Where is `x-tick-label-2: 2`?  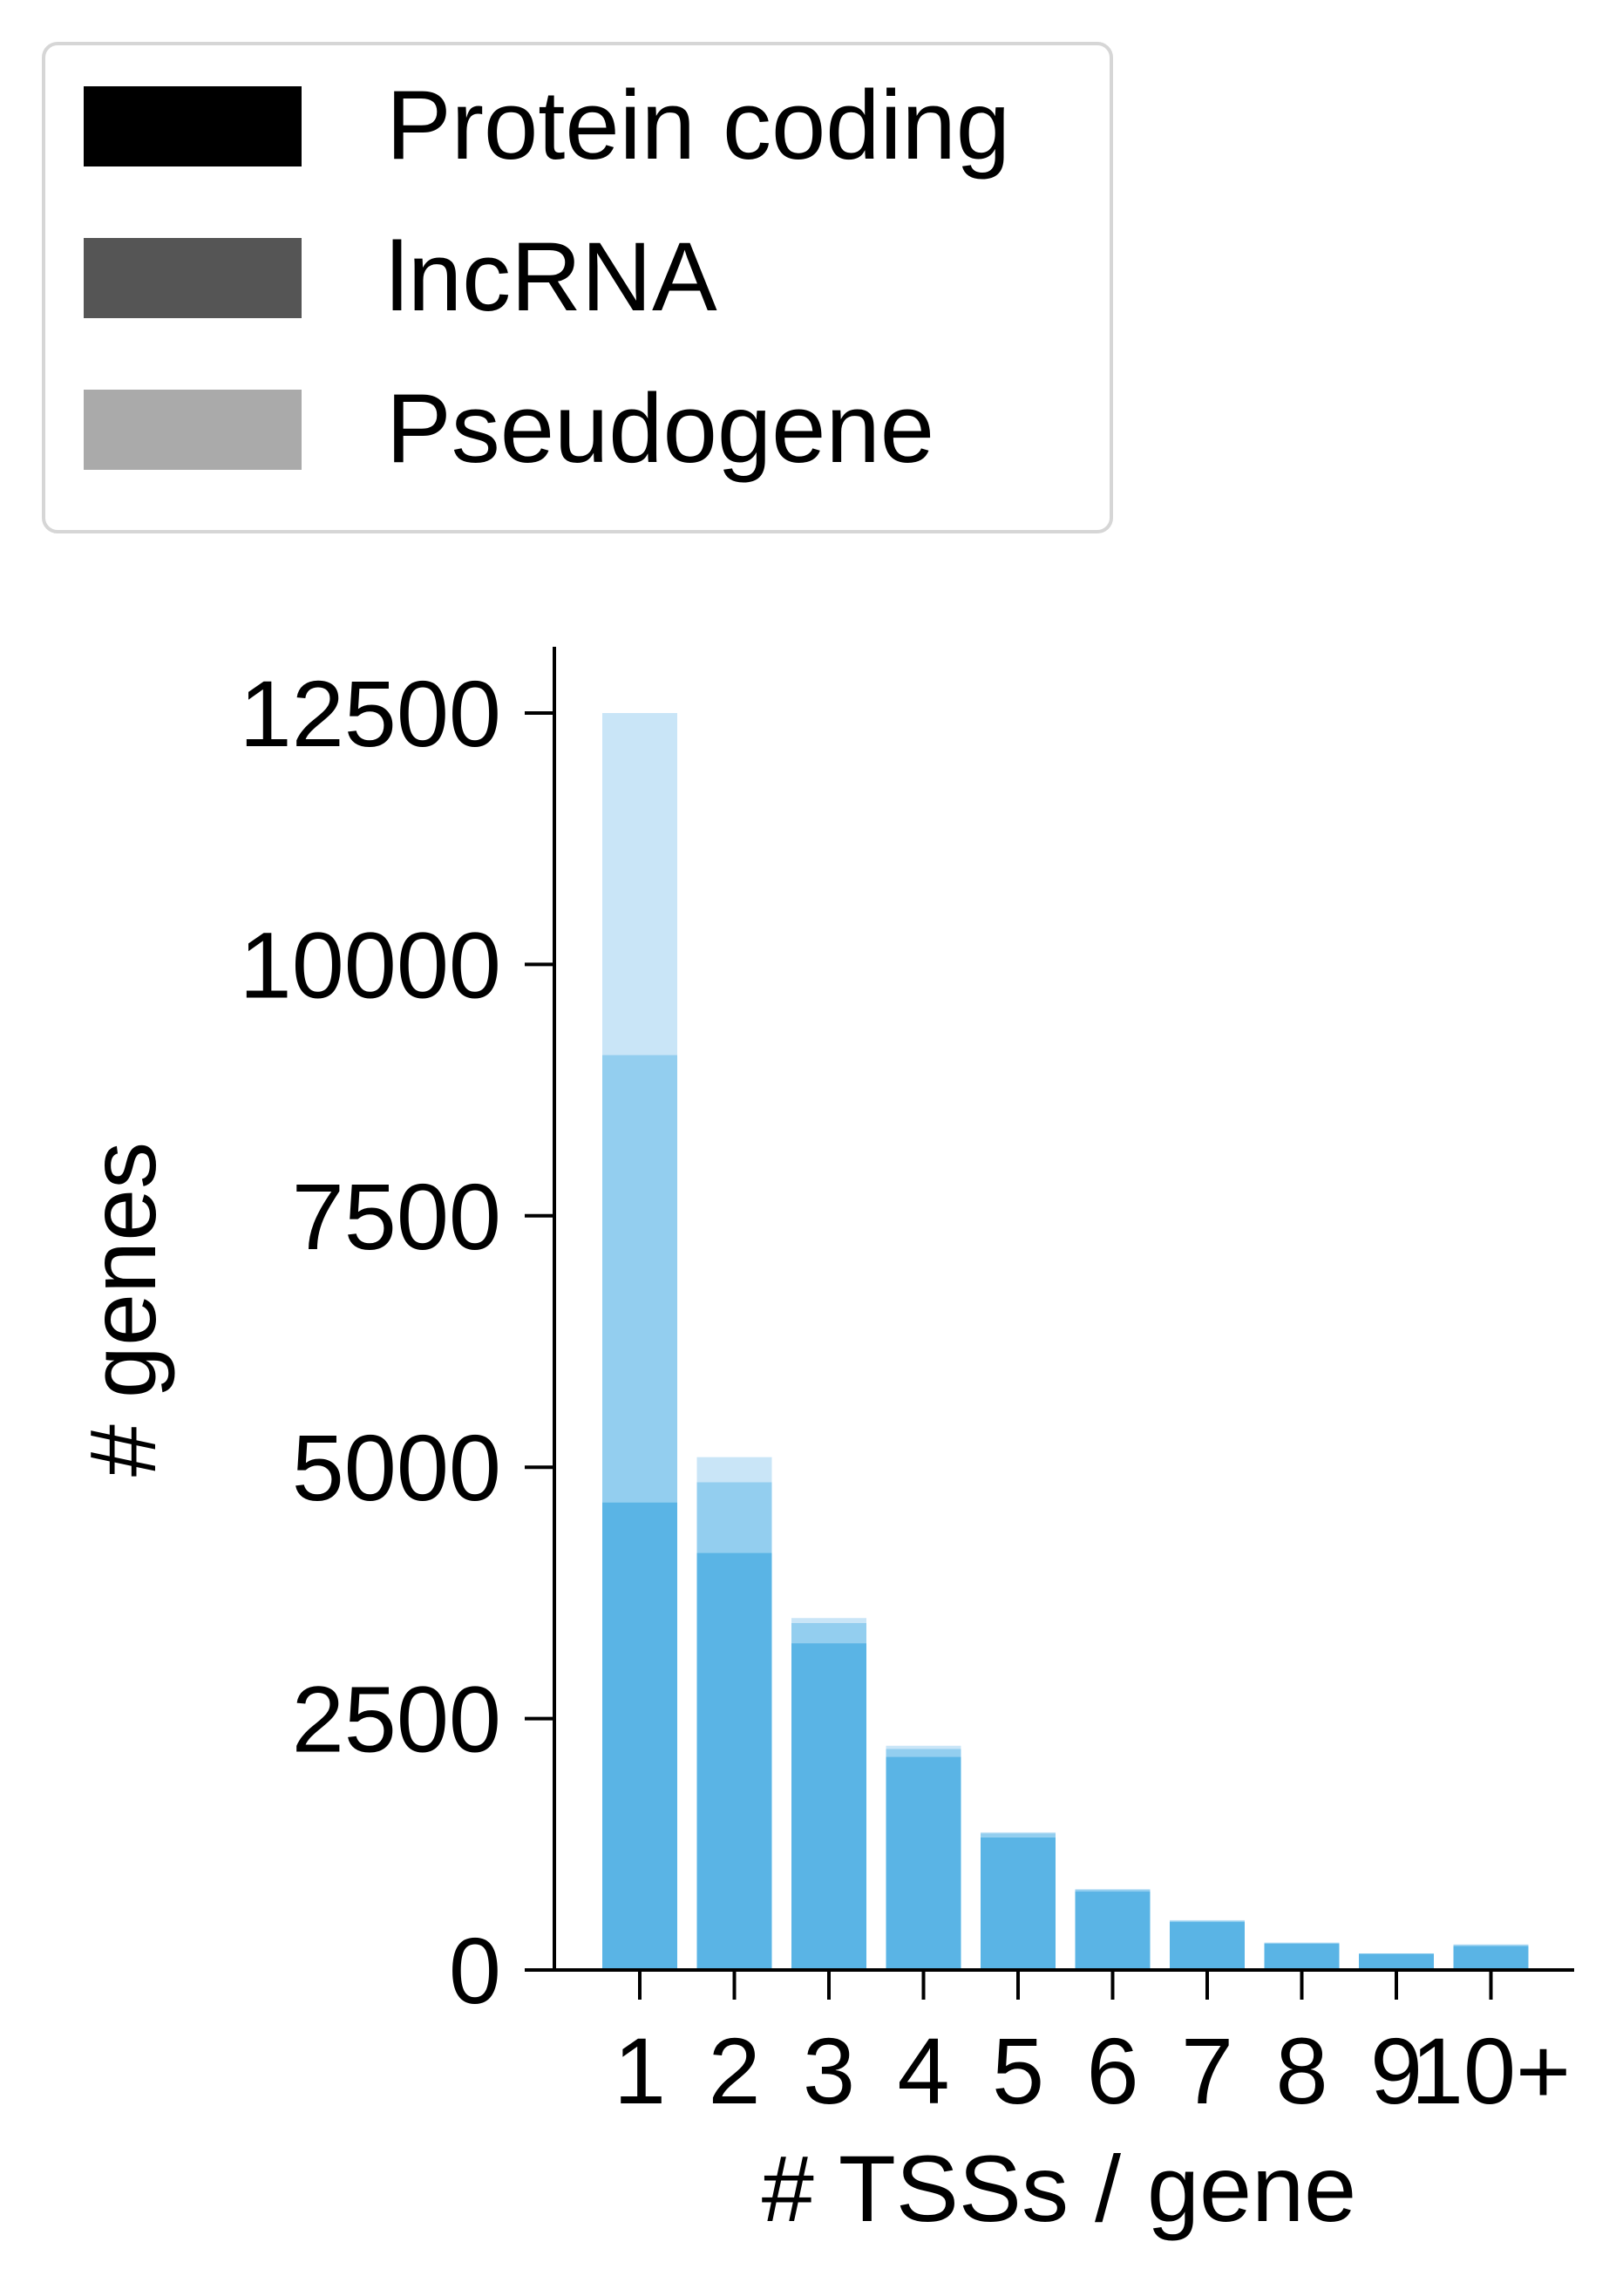
x-tick-label-2: 2 is located at coordinates (734, 2070).